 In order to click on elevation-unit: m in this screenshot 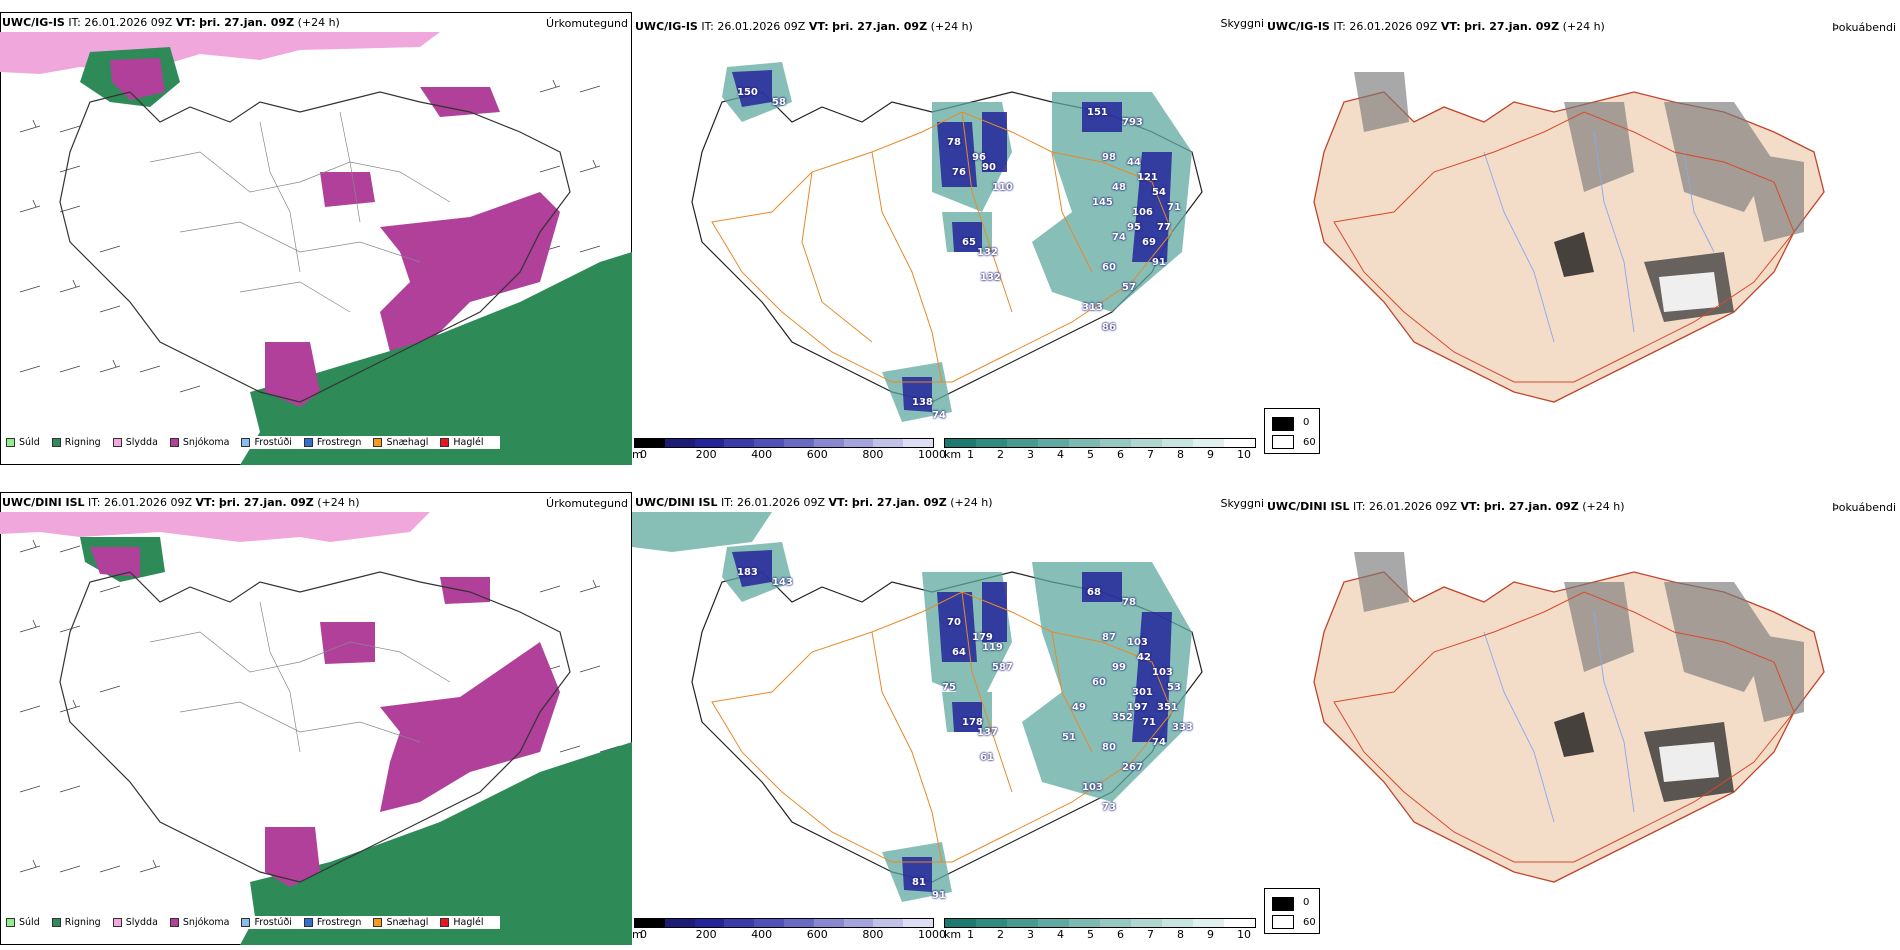, I will do `click(637, 934)`.